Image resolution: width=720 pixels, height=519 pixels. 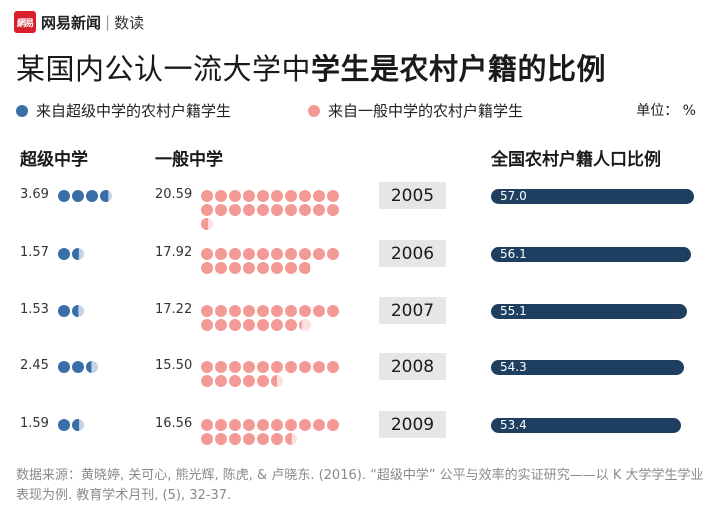 What do you see at coordinates (576, 160) in the screenshot?
I see `column-header-rural: 全国农村户籍人口比例` at bounding box center [576, 160].